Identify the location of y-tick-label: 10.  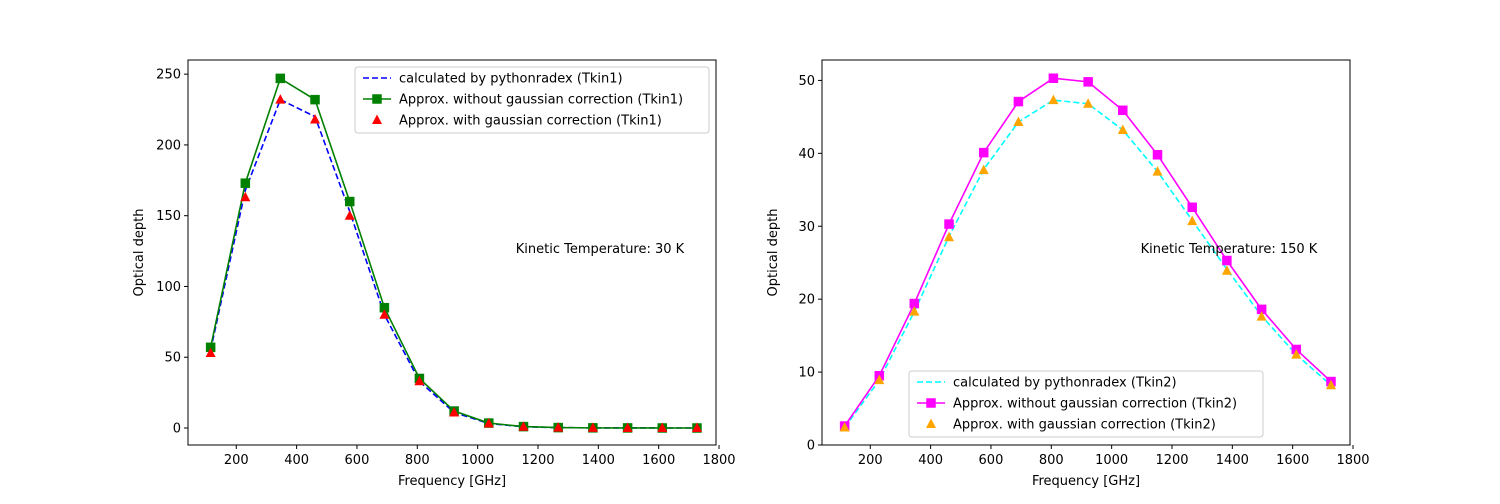
(806, 373).